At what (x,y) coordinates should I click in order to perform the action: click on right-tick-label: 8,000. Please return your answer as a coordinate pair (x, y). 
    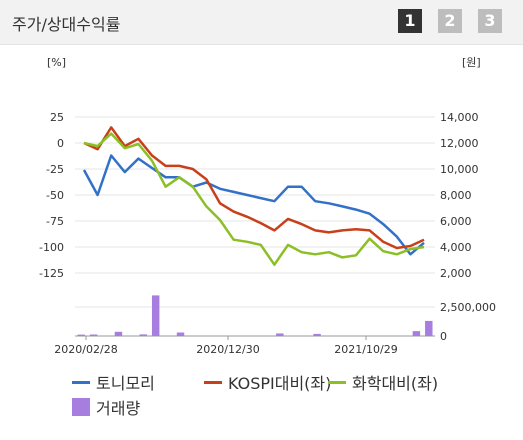
    Looking at the image, I should click on (456, 195).